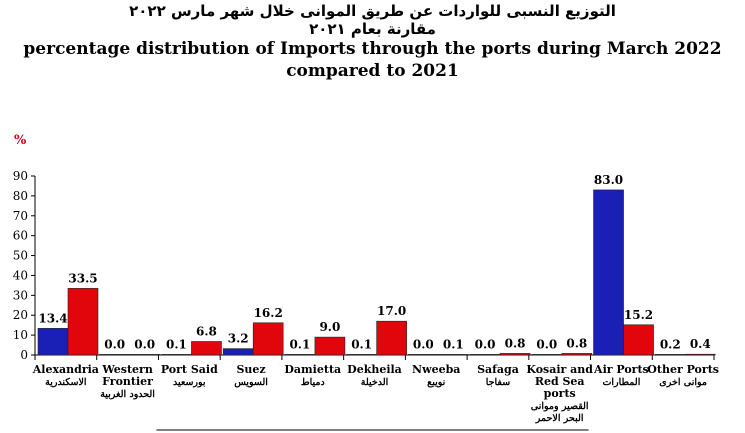 Image resolution: width=745 pixels, height=433 pixels. I want to click on y-tick-label: 90, so click(20, 176).